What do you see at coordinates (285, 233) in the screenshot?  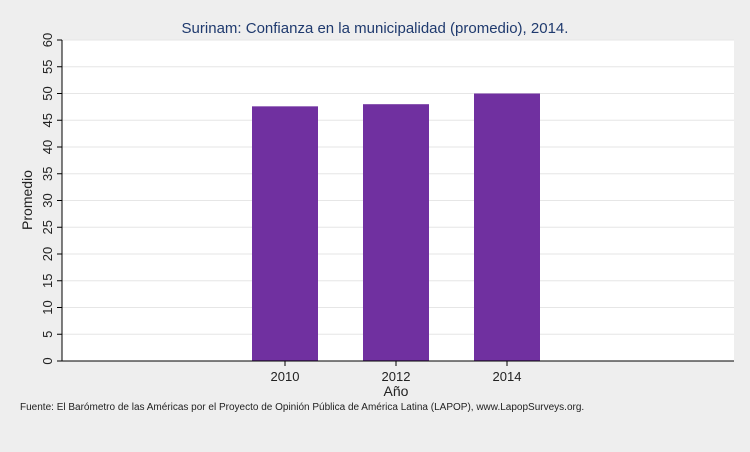 I see `bar-2010` at bounding box center [285, 233].